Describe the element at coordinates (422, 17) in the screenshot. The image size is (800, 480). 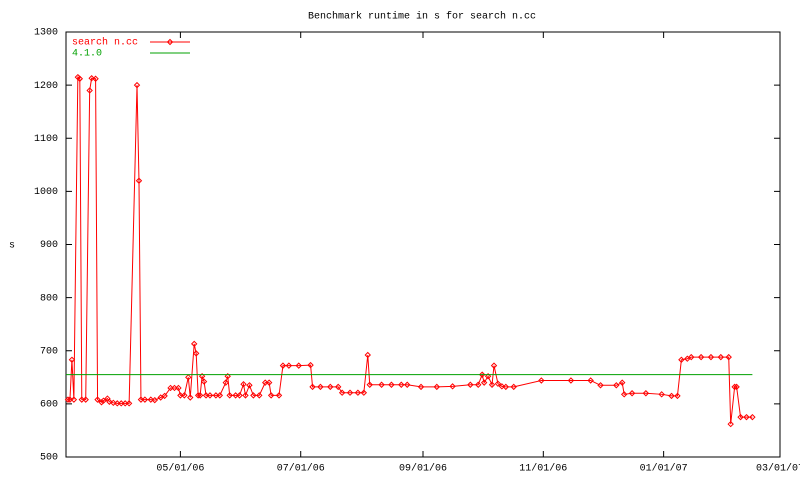
I see `chart-title: Benchmark runtime in s for search n.cc` at that location.